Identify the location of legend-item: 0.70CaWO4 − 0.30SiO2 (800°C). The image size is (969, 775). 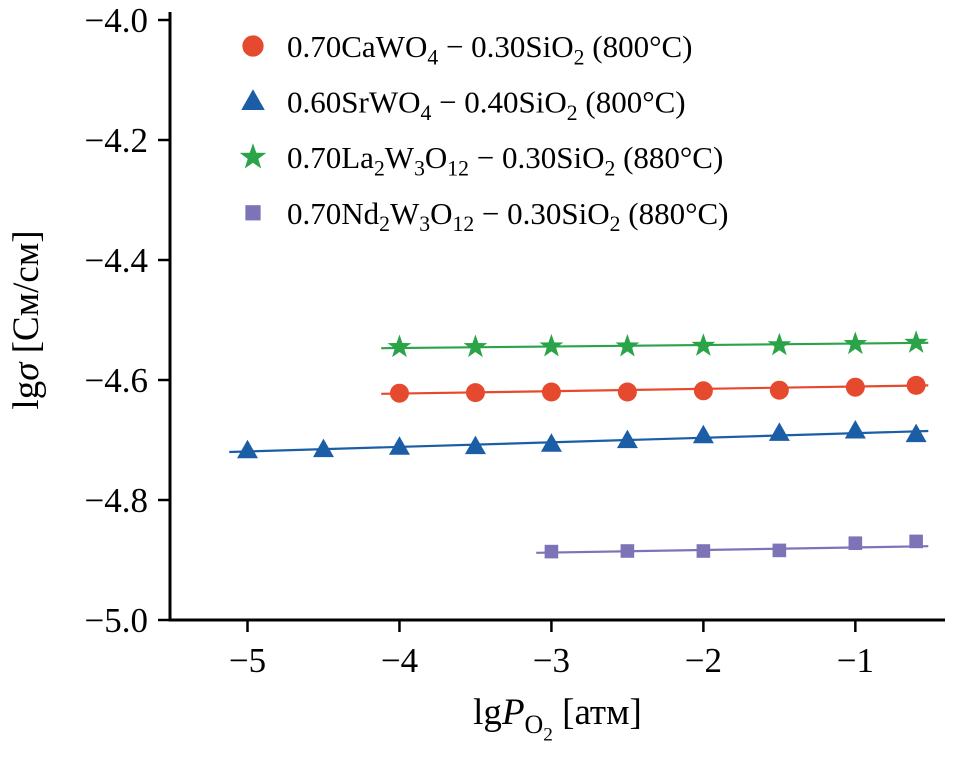
(467, 49).